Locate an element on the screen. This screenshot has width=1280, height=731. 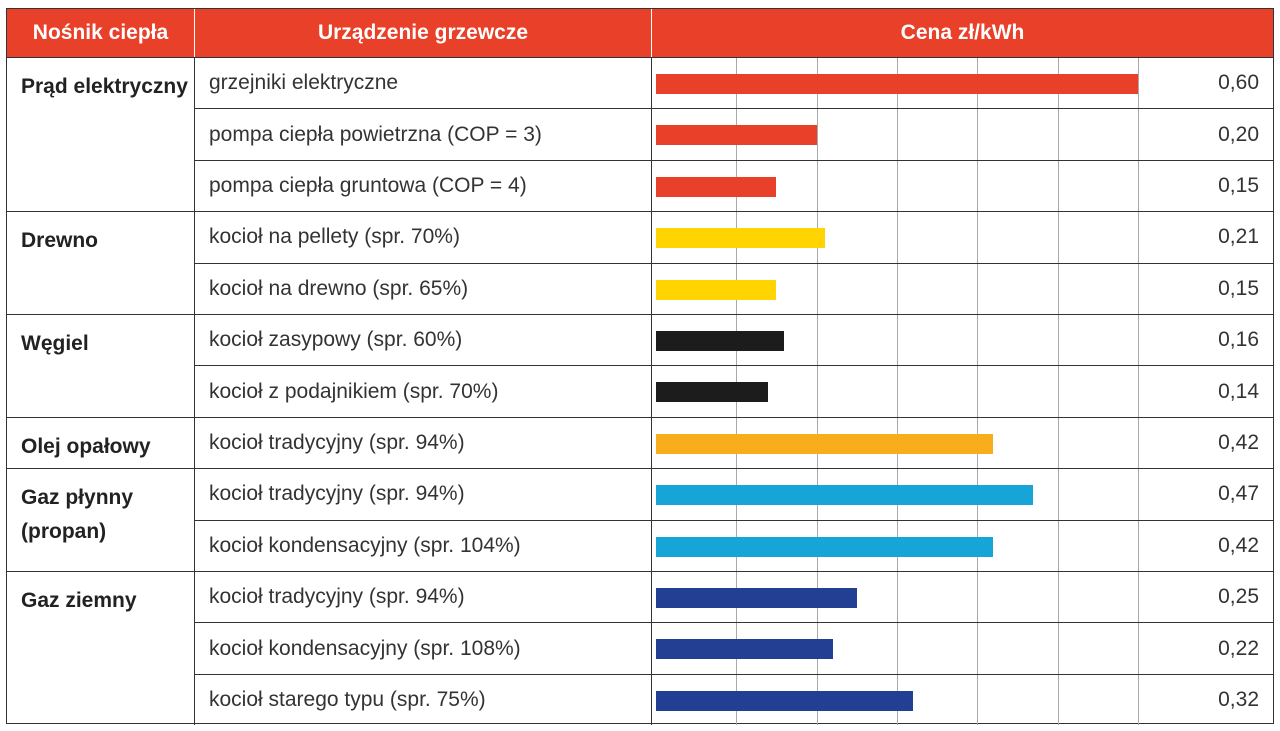
device-label: kocioł kondensacyjny (spr. 104%) is located at coordinates (422, 545).